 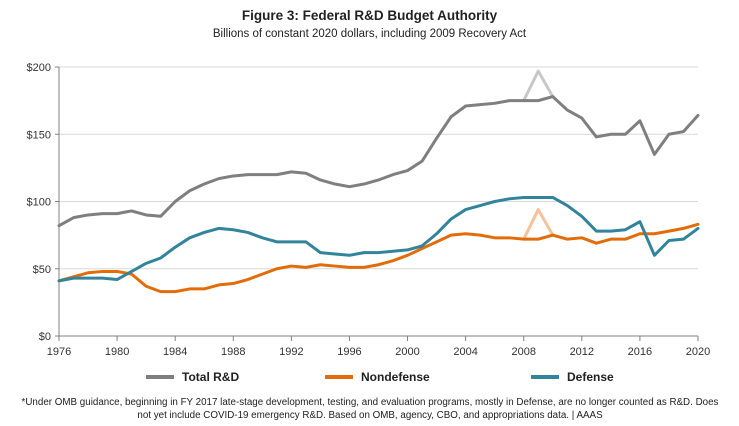 I want to click on x-tick-label: 1976, so click(x=59, y=352).